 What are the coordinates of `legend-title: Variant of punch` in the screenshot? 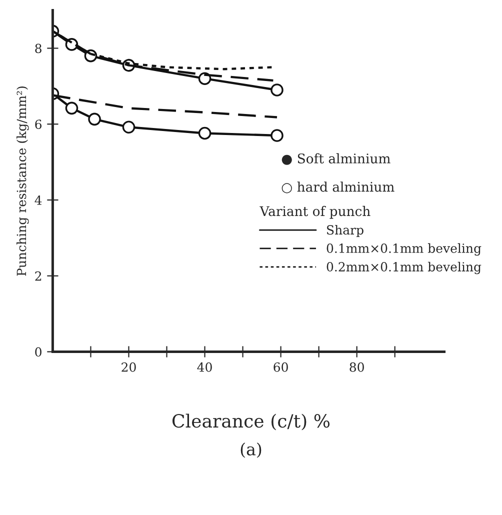 It's located at (315, 212).